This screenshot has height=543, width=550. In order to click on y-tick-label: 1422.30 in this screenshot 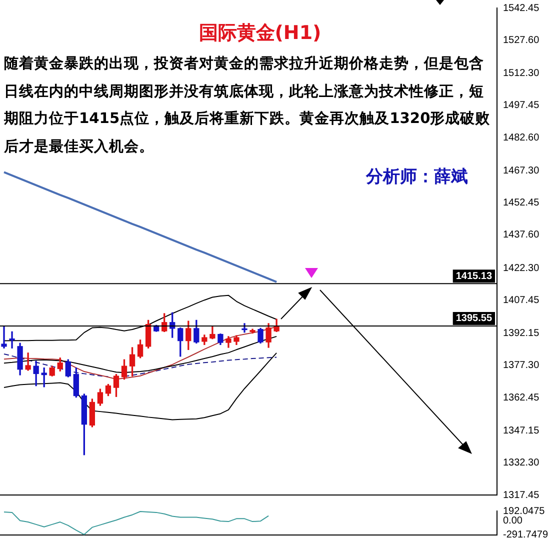, I will do `click(521, 268)`.